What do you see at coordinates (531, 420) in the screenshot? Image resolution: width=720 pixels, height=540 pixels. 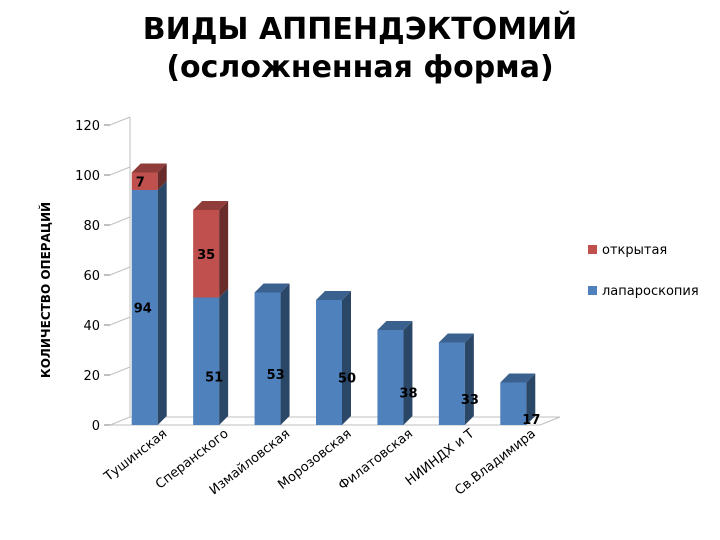 I see `data-label-laparoscopy-7: 17` at bounding box center [531, 420].